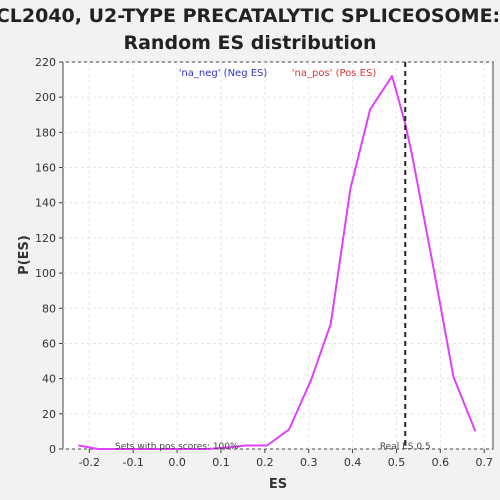 This screenshot has height=500, width=500. What do you see at coordinates (353, 462) in the screenshot?
I see `x-tick-label: 0.4` at bounding box center [353, 462].